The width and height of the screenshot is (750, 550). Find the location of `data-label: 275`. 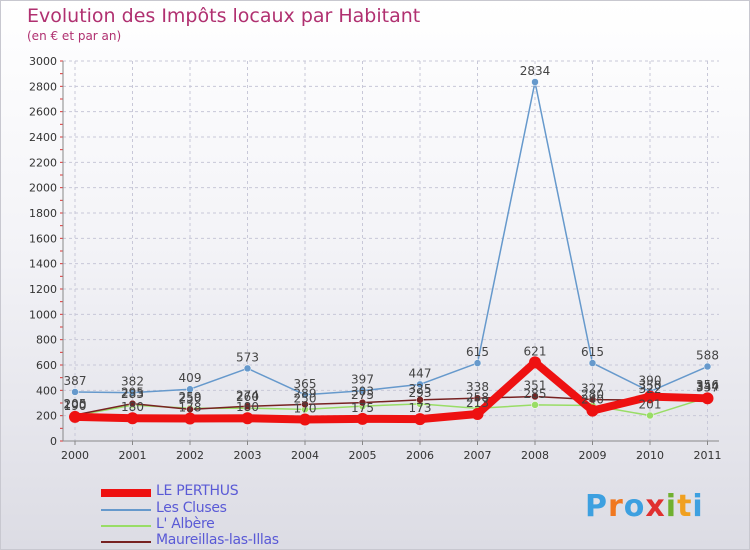

data-label: 275 is located at coordinates (362, 395).